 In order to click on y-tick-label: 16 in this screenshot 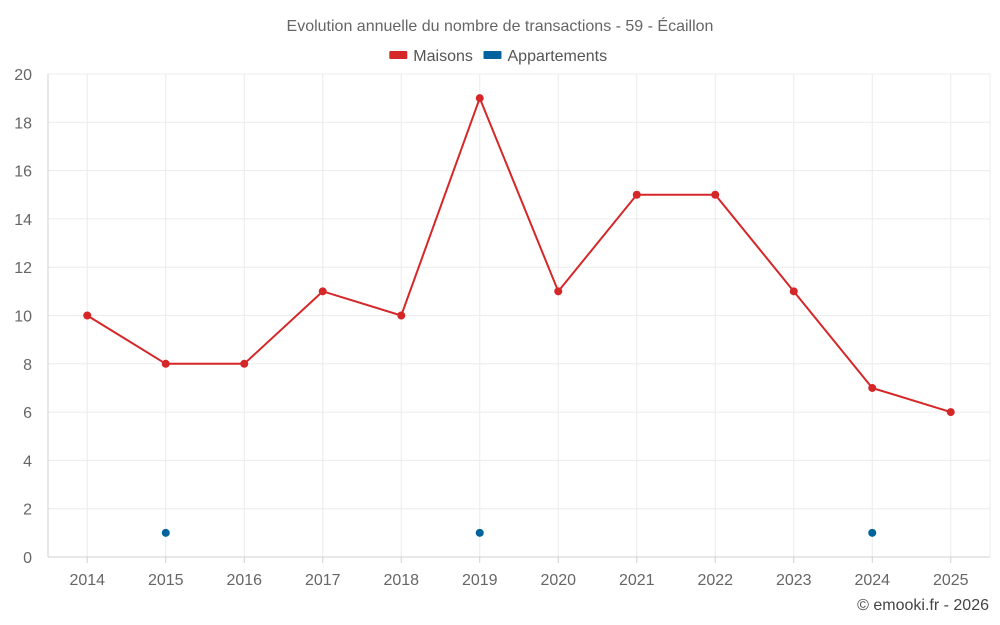, I will do `click(23, 172)`.